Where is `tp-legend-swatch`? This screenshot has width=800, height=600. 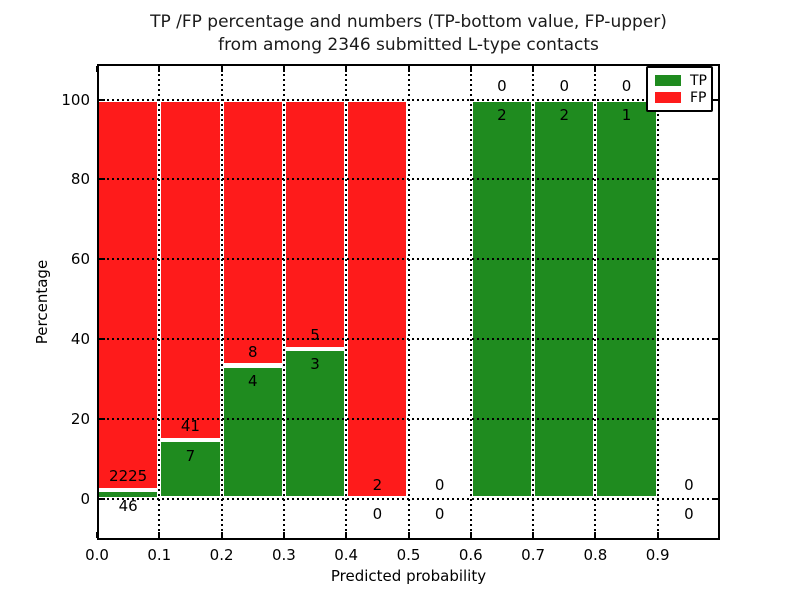
tp-legend-swatch is located at coordinates (668, 80).